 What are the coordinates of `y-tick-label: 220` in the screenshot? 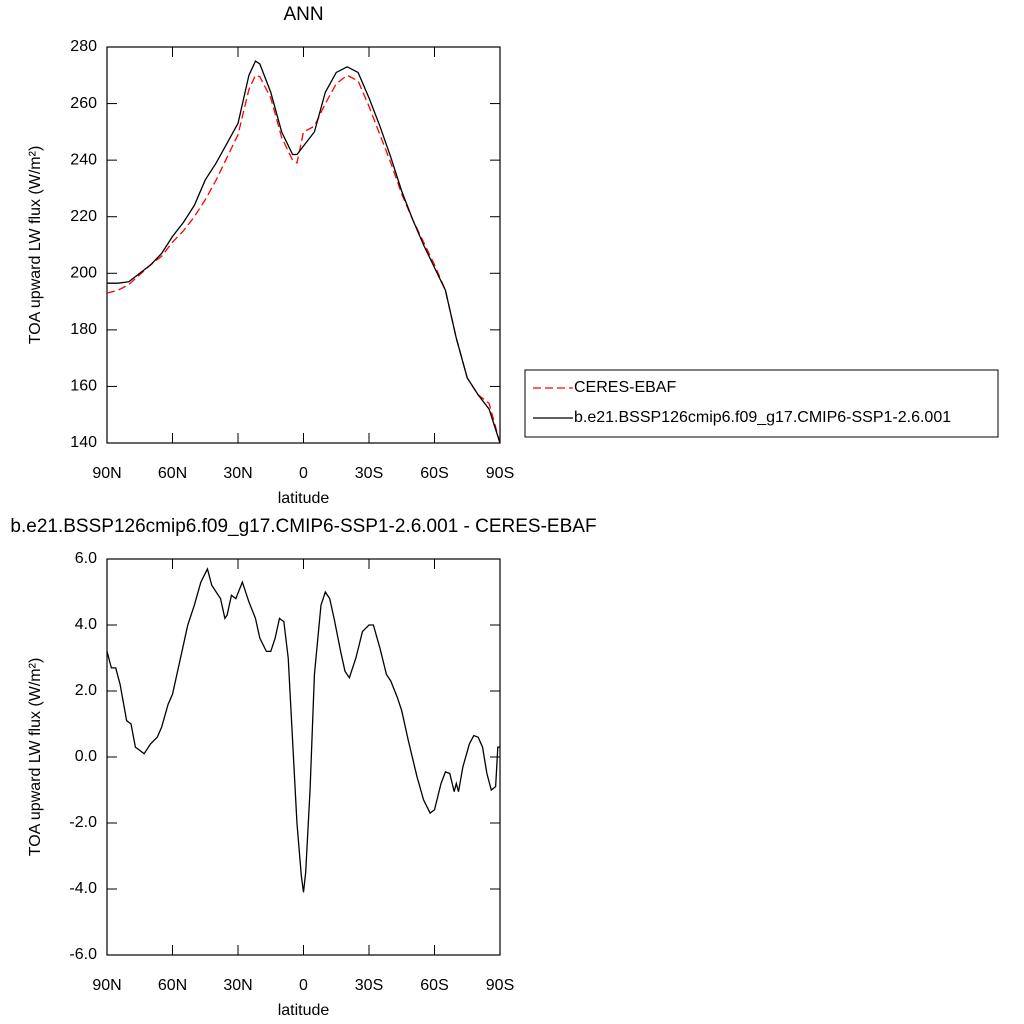 It's located at (83, 216).